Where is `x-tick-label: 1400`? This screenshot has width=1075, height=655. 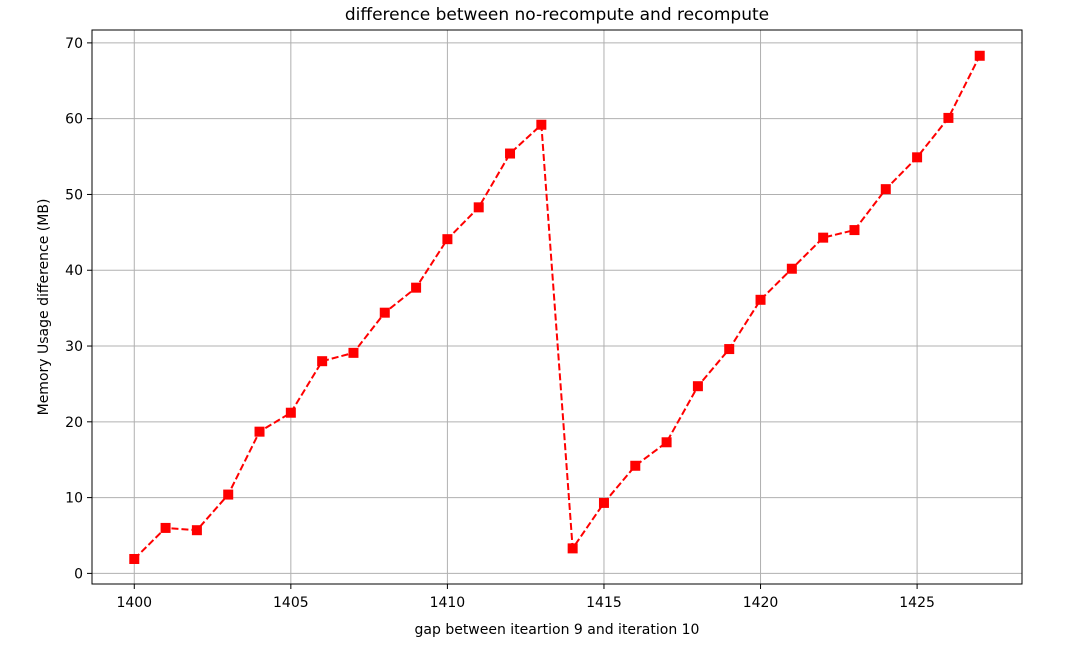
x-tick-label: 1400 is located at coordinates (134, 603).